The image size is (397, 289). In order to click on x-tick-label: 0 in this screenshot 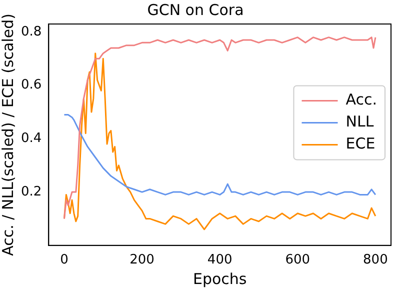, I will do `click(64, 260)`.